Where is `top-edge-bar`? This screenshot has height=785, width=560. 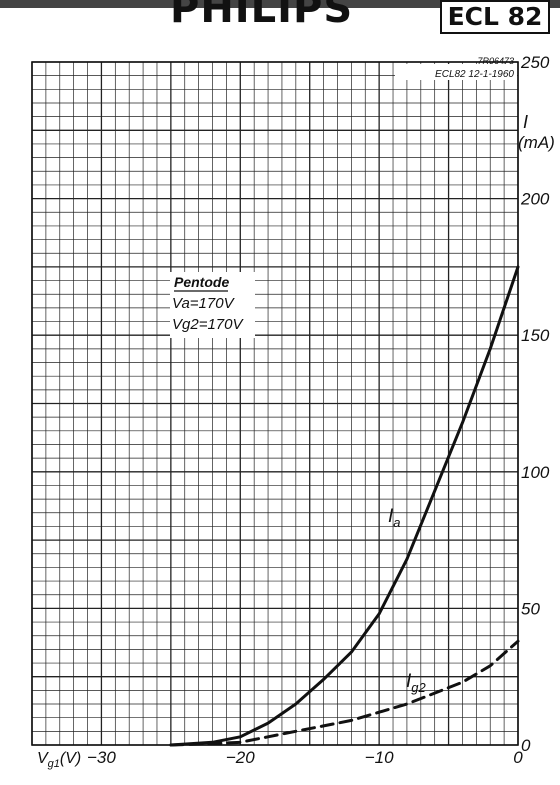 top-edge-bar is located at coordinates (280, 4).